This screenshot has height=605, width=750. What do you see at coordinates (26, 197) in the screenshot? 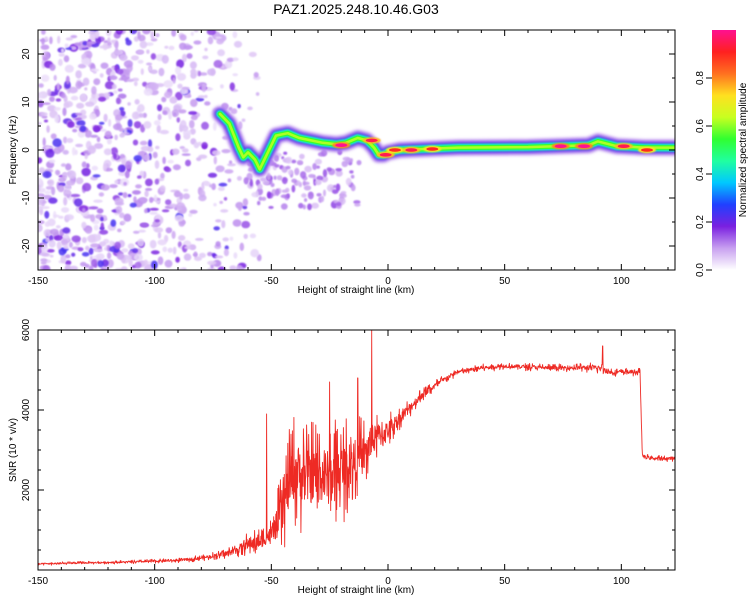
I see `y-tick-label: -10` at bounding box center [26, 197].